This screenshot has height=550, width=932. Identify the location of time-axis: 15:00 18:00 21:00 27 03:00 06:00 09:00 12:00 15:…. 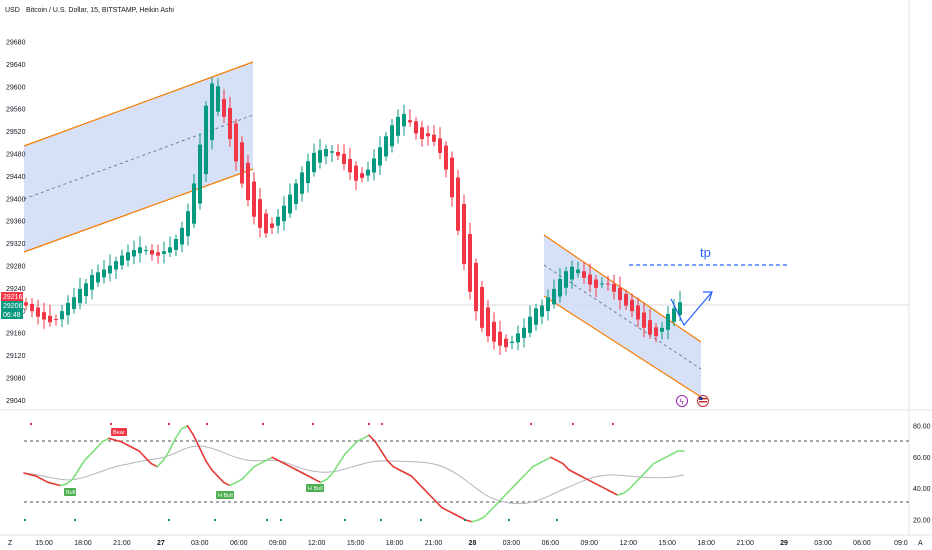
(471, 543).